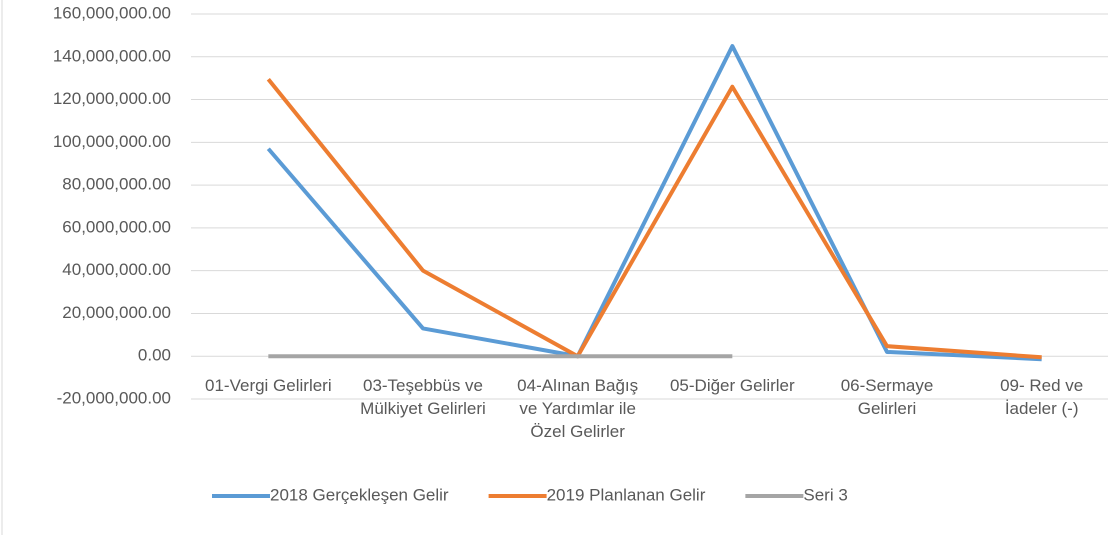 The width and height of the screenshot is (1119, 535). What do you see at coordinates (116, 269) in the screenshot?
I see `y-tick-label: 40,000,000.00` at bounding box center [116, 269].